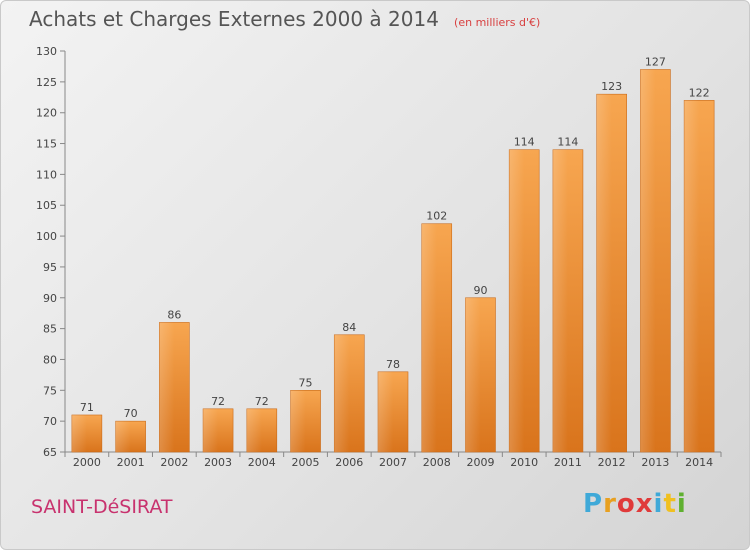 Image resolution: width=750 pixels, height=550 pixels. I want to click on bar-2009: 90, so click(480, 368).